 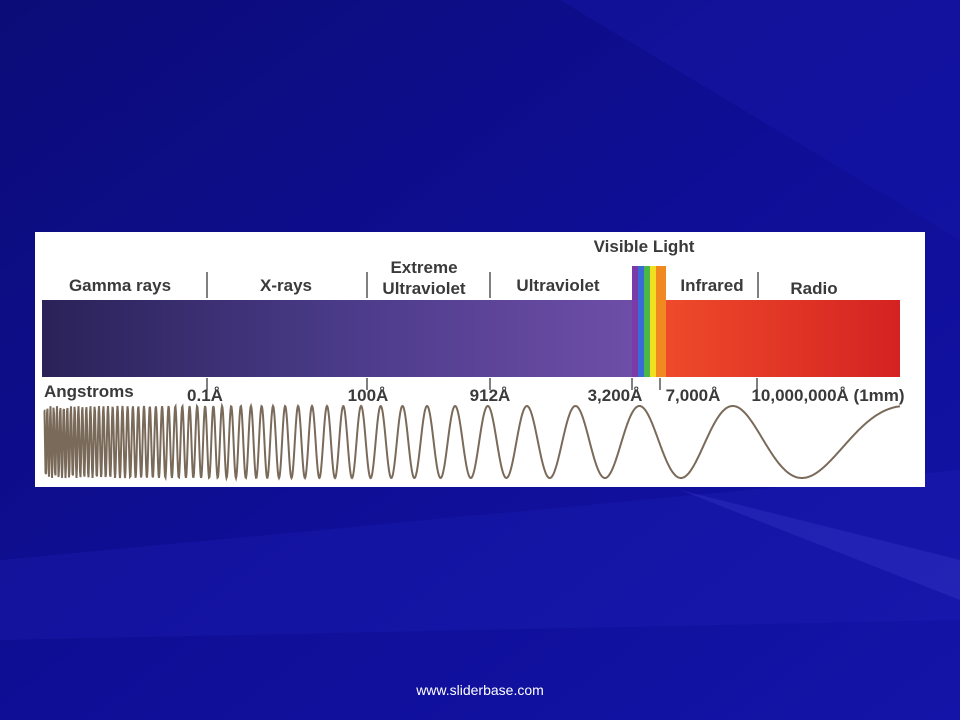 What do you see at coordinates (205, 395) in the screenshot?
I see `wavelength-label: 0.1Å` at bounding box center [205, 395].